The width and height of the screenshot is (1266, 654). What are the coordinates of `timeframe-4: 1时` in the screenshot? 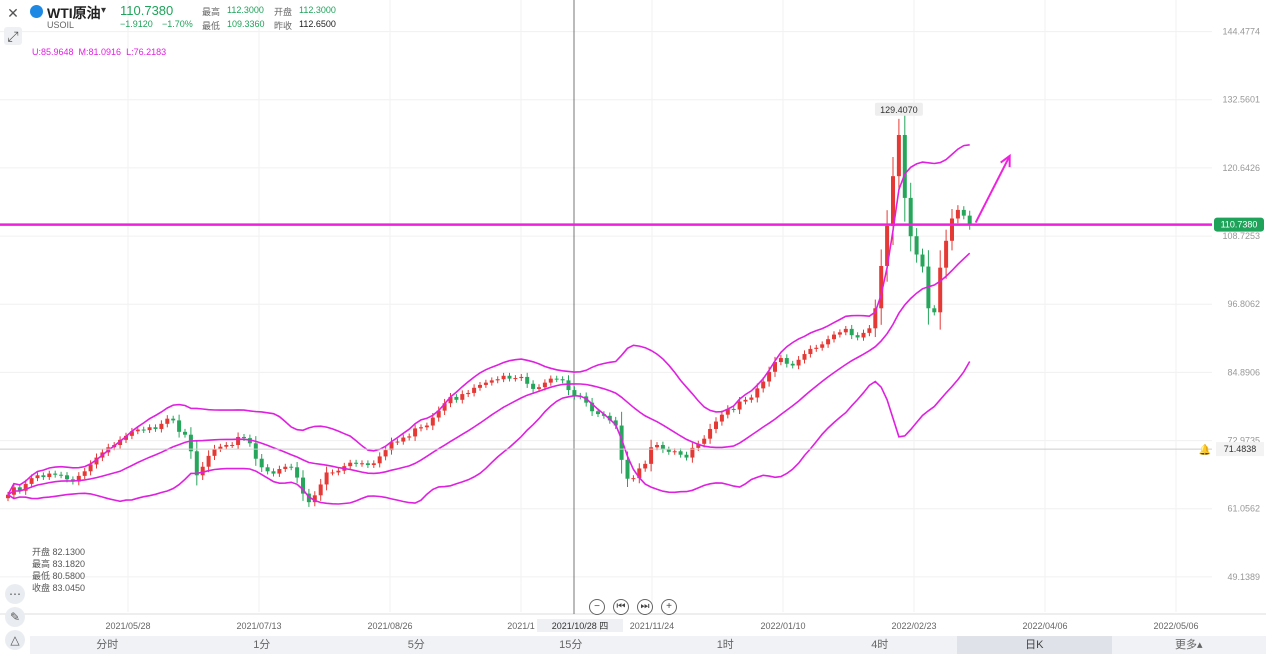 It's located at (725, 645).